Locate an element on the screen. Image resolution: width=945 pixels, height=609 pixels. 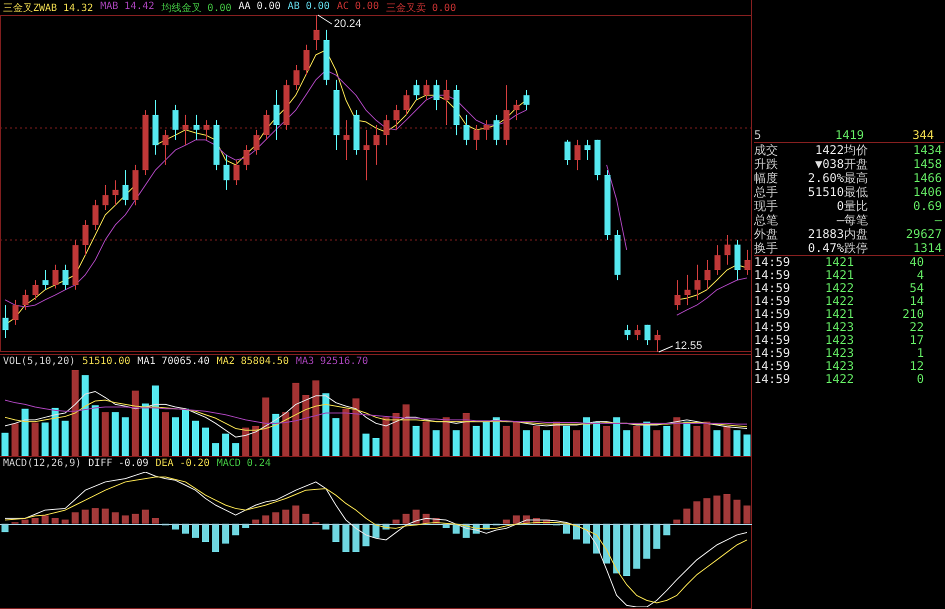
text: 1406 is located at coordinates (927, 192).